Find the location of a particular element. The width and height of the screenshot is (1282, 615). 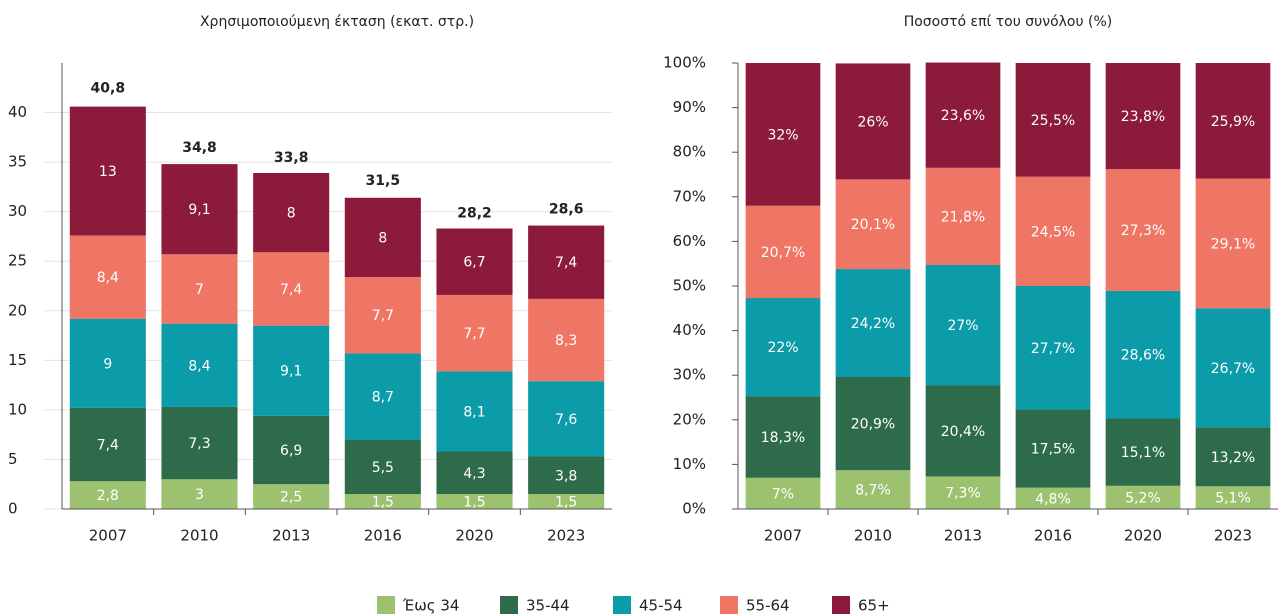

data-label: 2,5 is located at coordinates (291, 498).